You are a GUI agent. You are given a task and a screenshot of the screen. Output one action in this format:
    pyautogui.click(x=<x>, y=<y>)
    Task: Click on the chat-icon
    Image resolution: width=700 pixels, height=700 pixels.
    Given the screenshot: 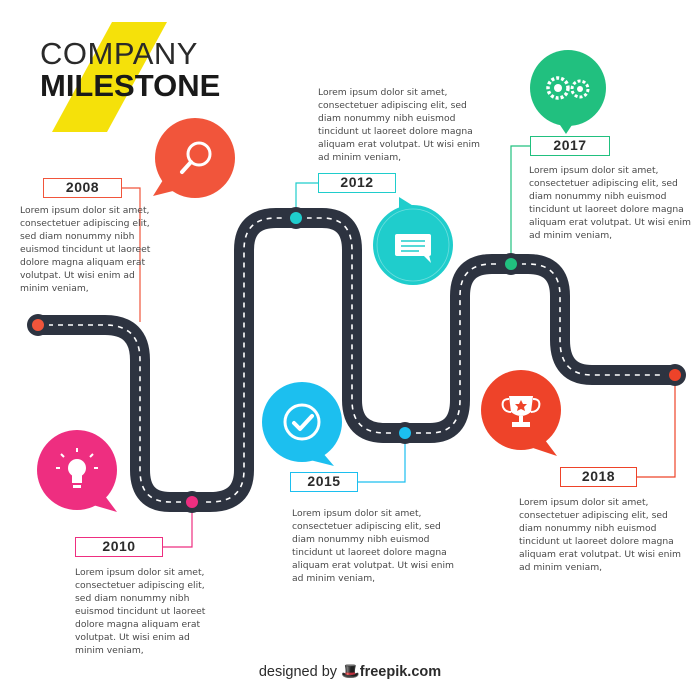 What is the action you would take?
    pyautogui.click(x=413, y=241)
    